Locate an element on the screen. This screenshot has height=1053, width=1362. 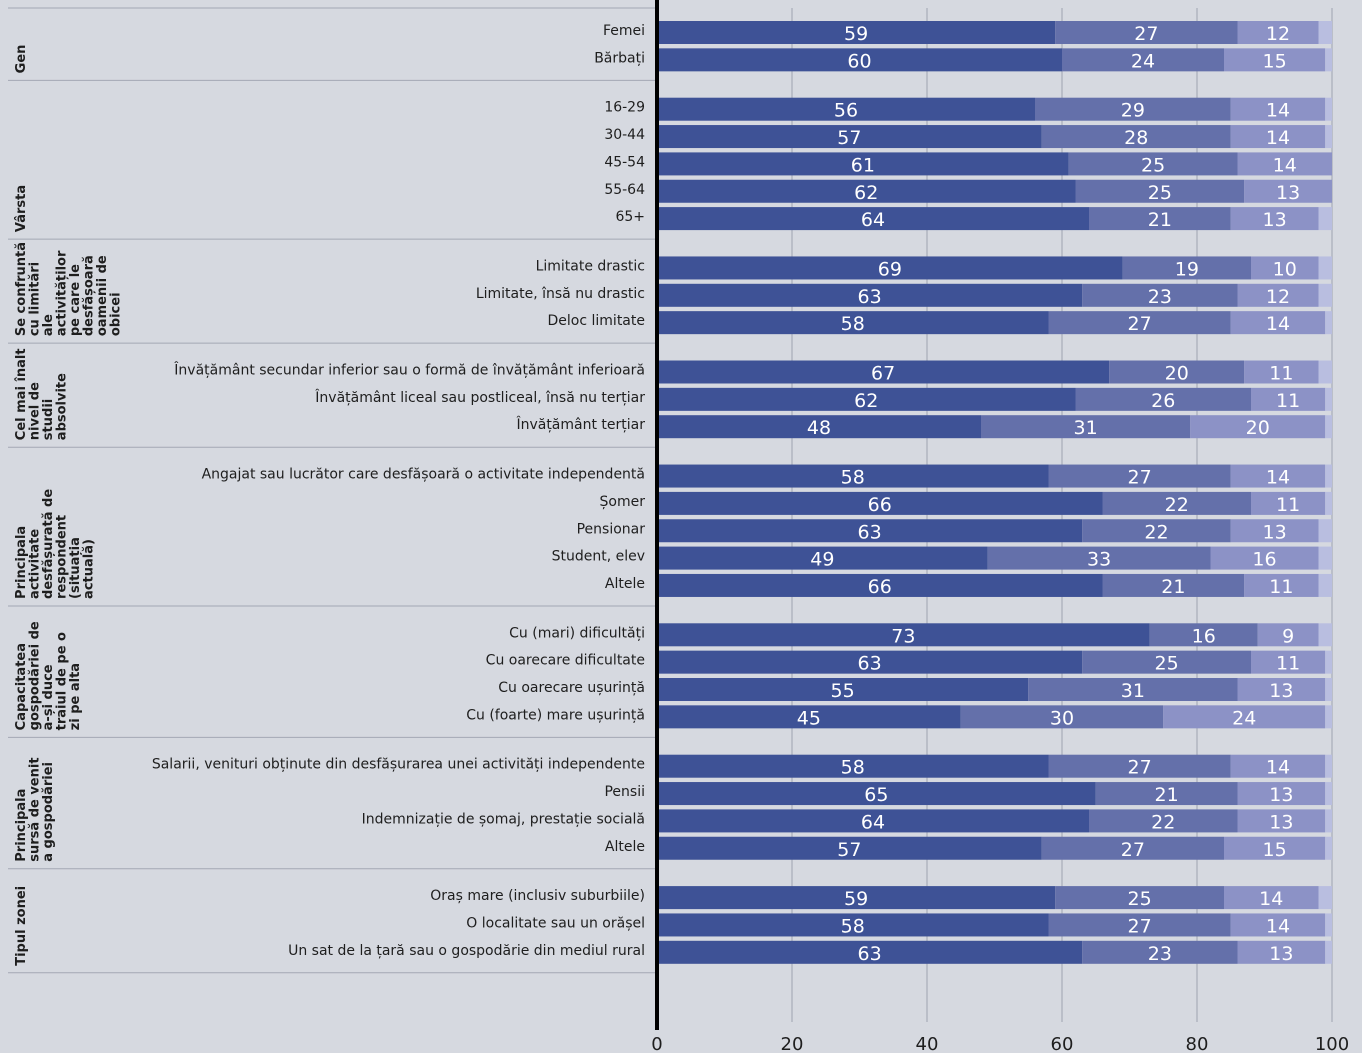
bar-value-label: 58 is located at coordinates (853, 478).